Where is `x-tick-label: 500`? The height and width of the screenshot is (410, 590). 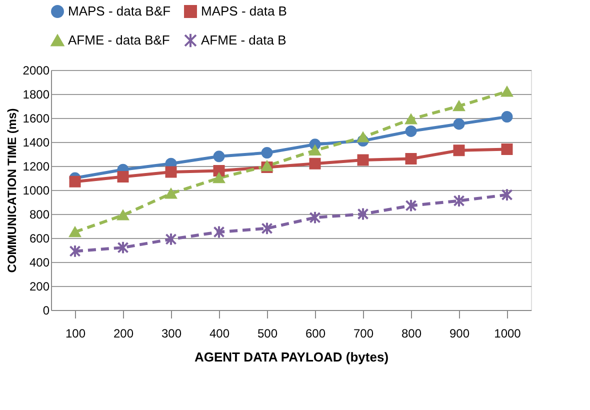 x-tick-label: 500 is located at coordinates (267, 333).